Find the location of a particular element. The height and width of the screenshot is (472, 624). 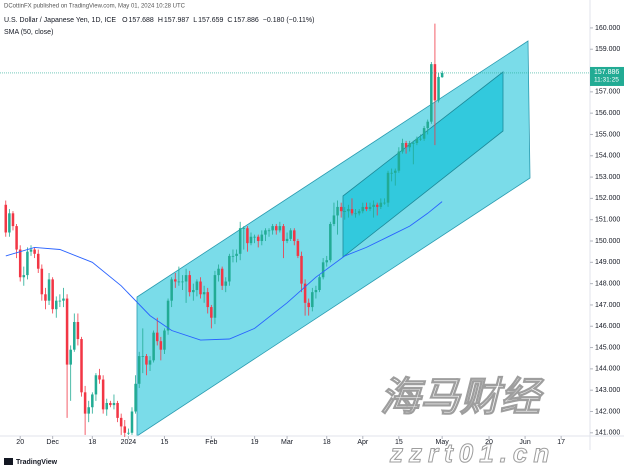

price-label-box is located at coordinates (607, 76).